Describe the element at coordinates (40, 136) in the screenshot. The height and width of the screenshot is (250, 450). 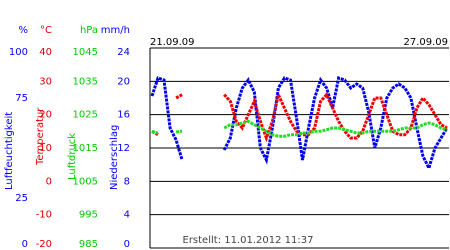
I see `axis-title: Temperatur` at that location.